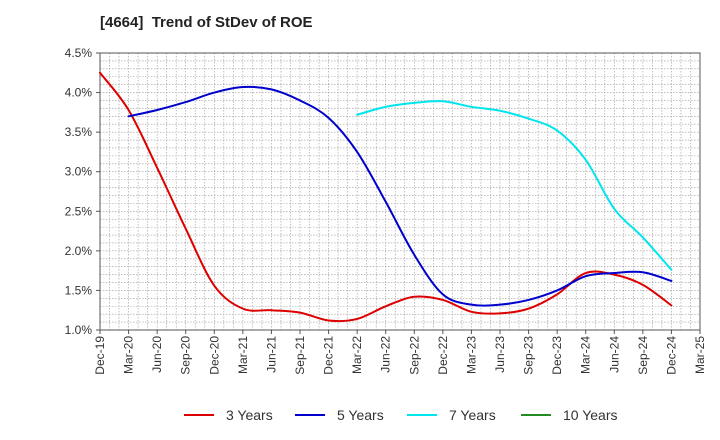 Image resolution: width=720 pixels, height=440 pixels. I want to click on y-tick-label: 3.0%, so click(79, 172).